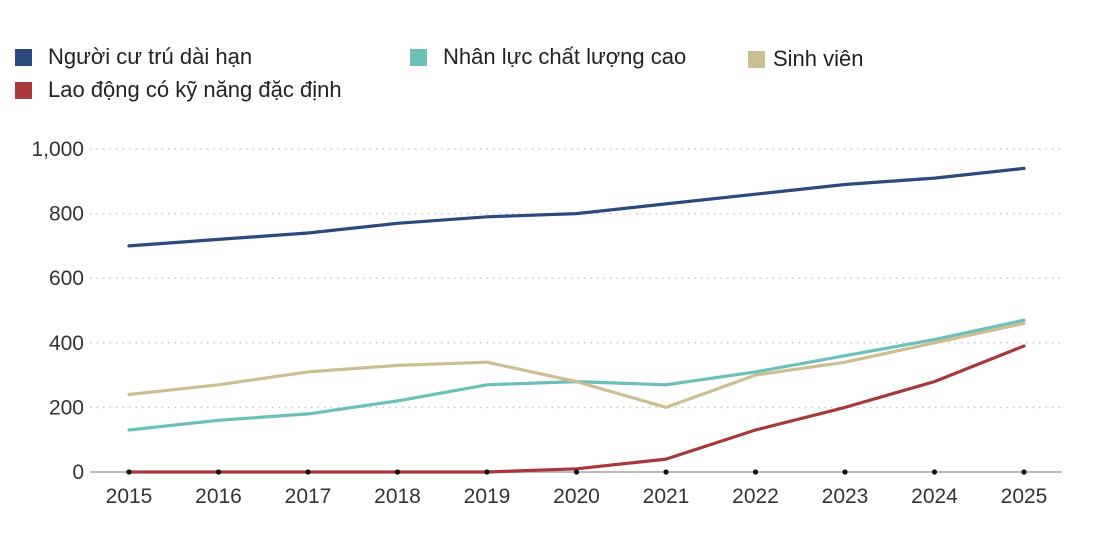  What do you see at coordinates (308, 496) in the screenshot?
I see `x-tick-label: 2017` at bounding box center [308, 496].